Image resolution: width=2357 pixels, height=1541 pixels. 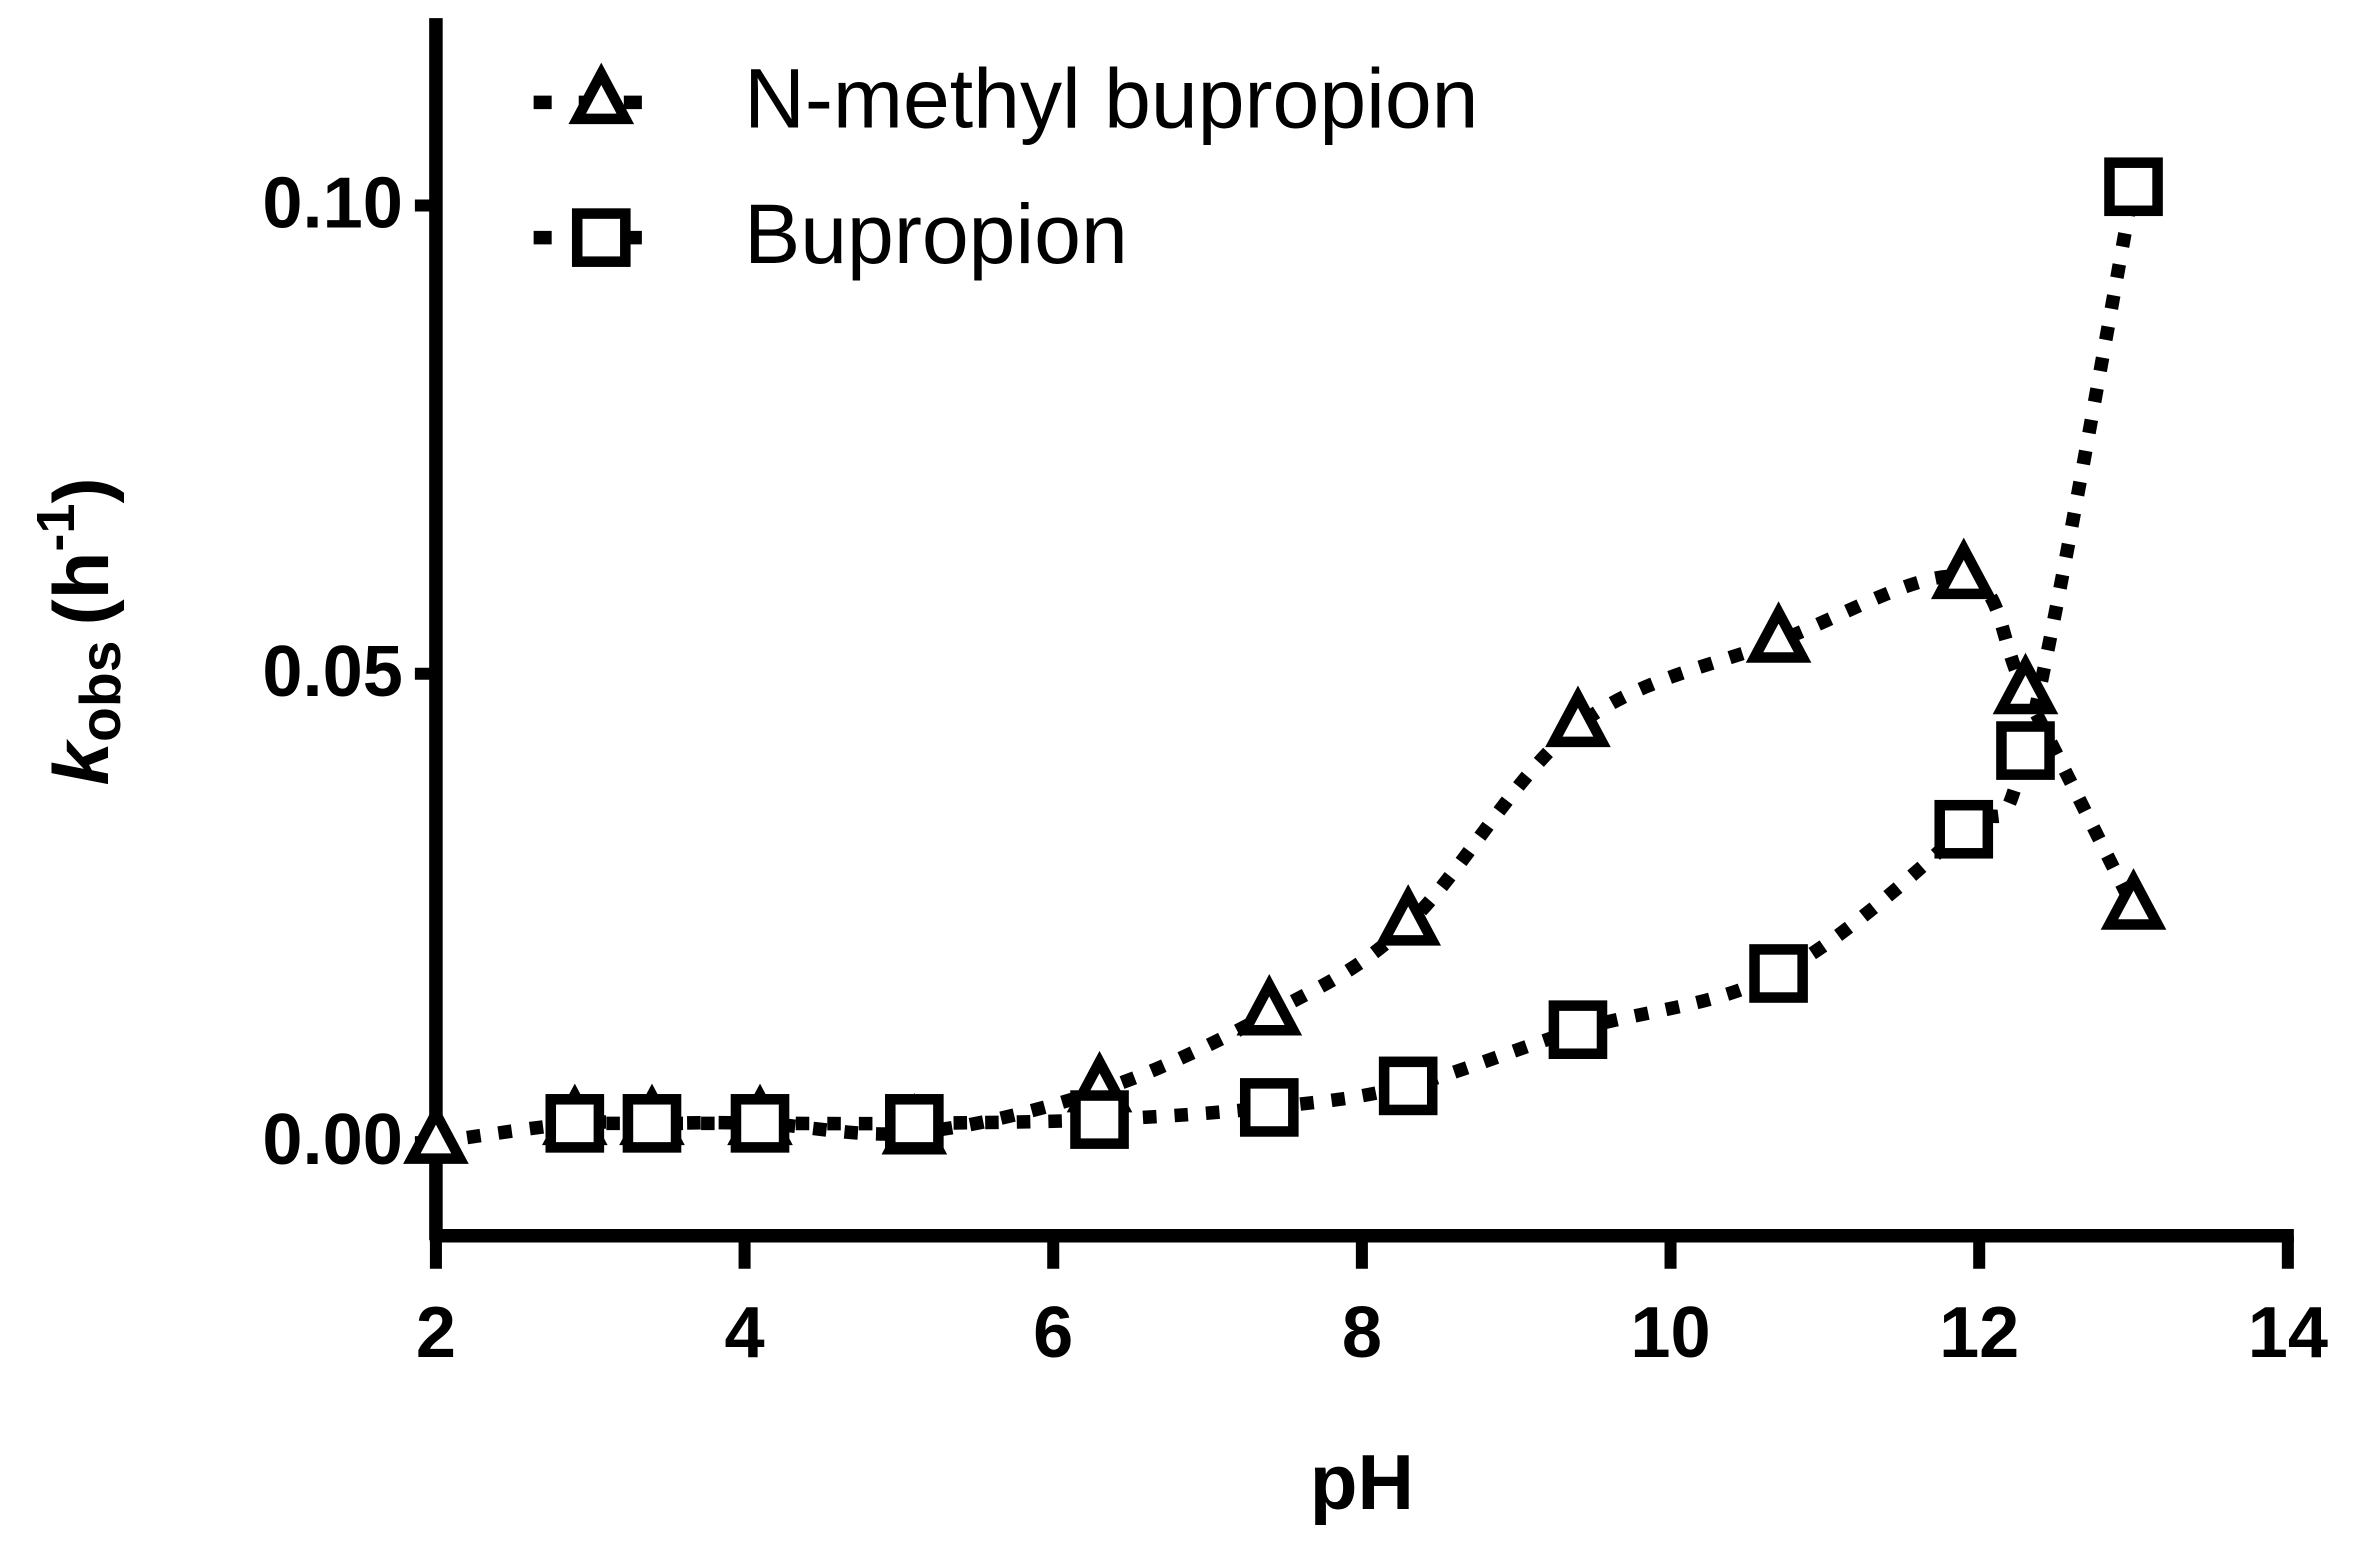 I want to click on y-tick-label: 0.10, so click(x=332, y=204).